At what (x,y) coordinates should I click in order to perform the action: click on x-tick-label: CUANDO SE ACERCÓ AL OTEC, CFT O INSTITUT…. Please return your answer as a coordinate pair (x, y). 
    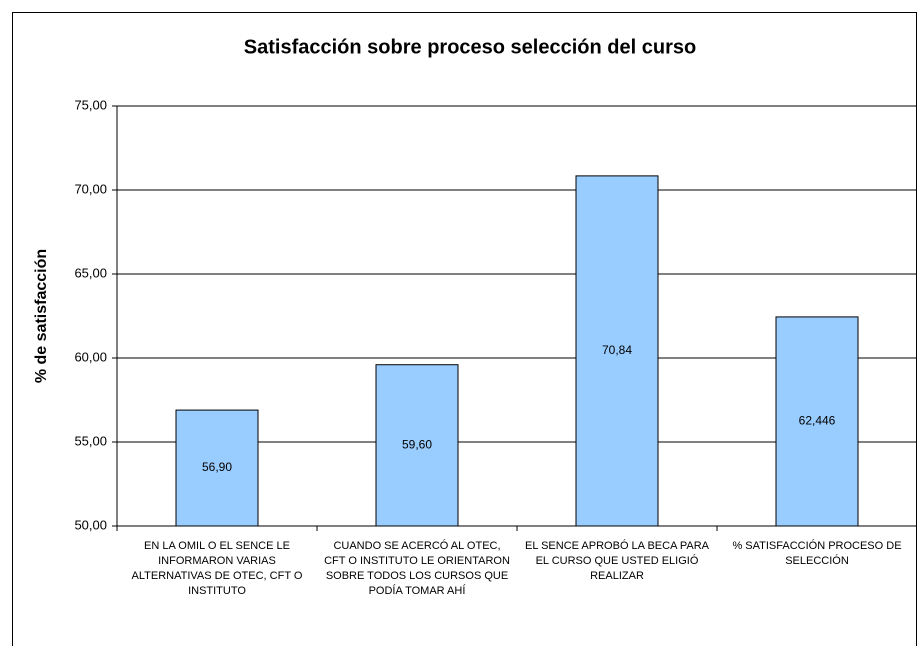
    Looking at the image, I should click on (417, 568).